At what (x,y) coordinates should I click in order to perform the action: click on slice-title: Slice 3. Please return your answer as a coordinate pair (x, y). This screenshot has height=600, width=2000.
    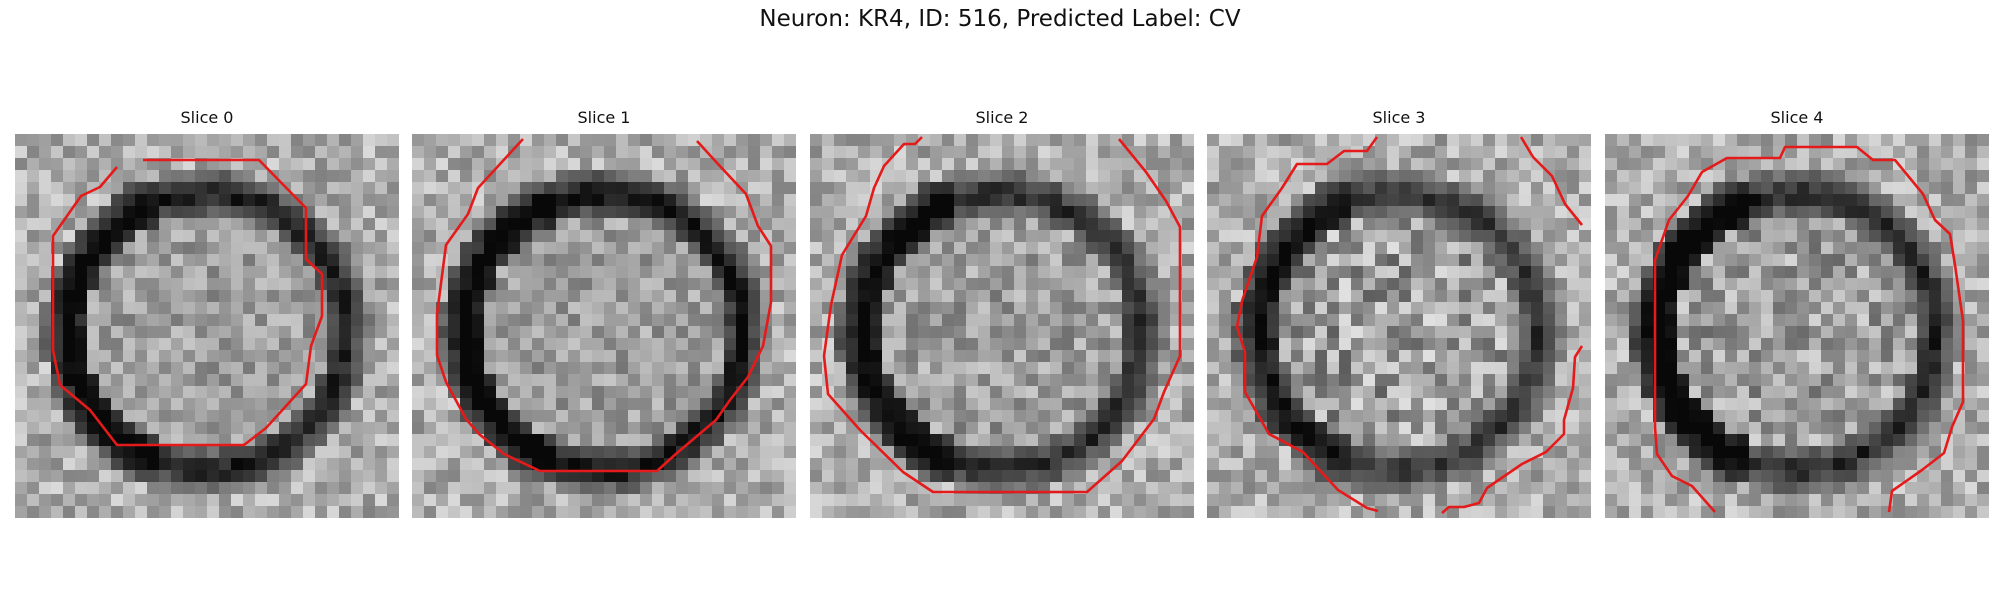
    Looking at the image, I should click on (1399, 117).